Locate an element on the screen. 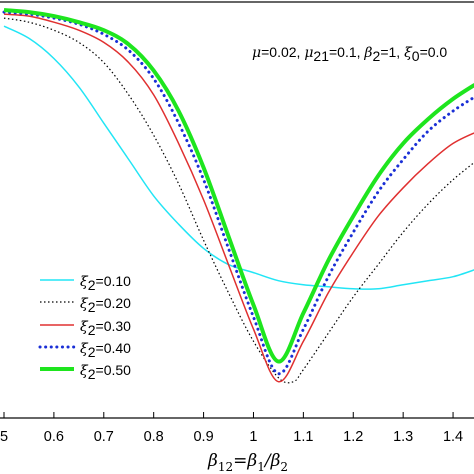  legend-item: ξ2=0.20 is located at coordinates (85, 305).